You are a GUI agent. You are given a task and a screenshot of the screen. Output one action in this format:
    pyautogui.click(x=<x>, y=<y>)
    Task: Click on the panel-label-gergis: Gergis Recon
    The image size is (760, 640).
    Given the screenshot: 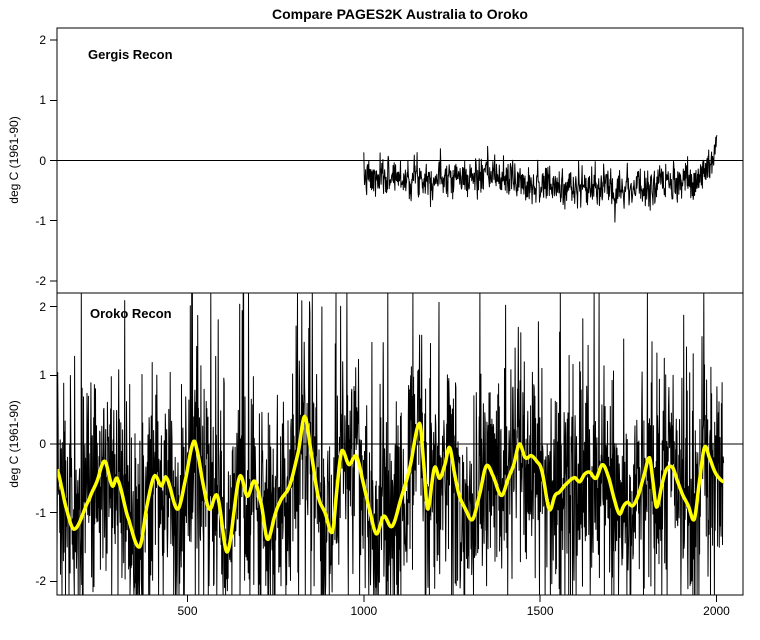 What is the action you would take?
    pyautogui.click(x=130, y=54)
    